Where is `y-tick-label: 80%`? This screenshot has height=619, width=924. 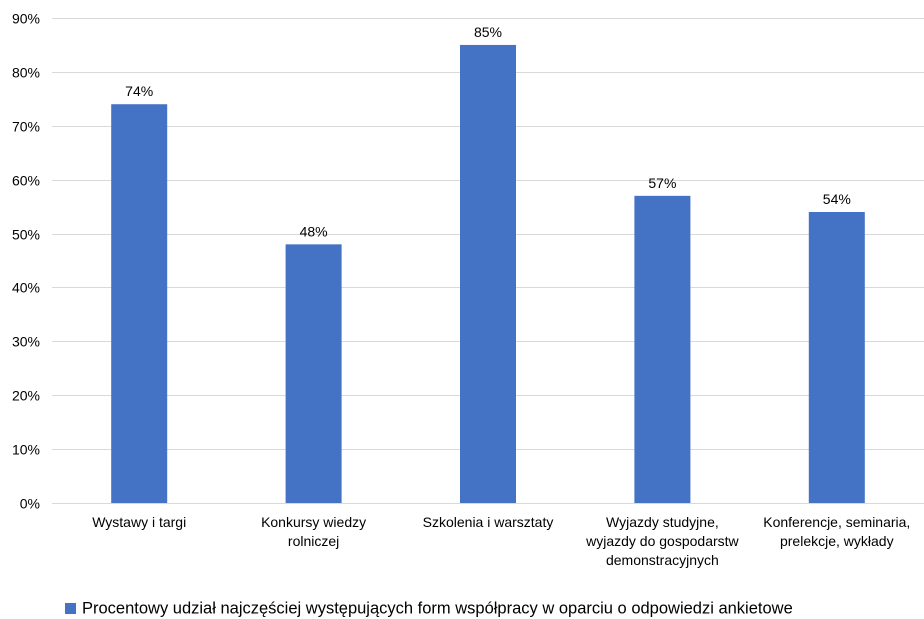 y-tick-label: 80% is located at coordinates (26, 73).